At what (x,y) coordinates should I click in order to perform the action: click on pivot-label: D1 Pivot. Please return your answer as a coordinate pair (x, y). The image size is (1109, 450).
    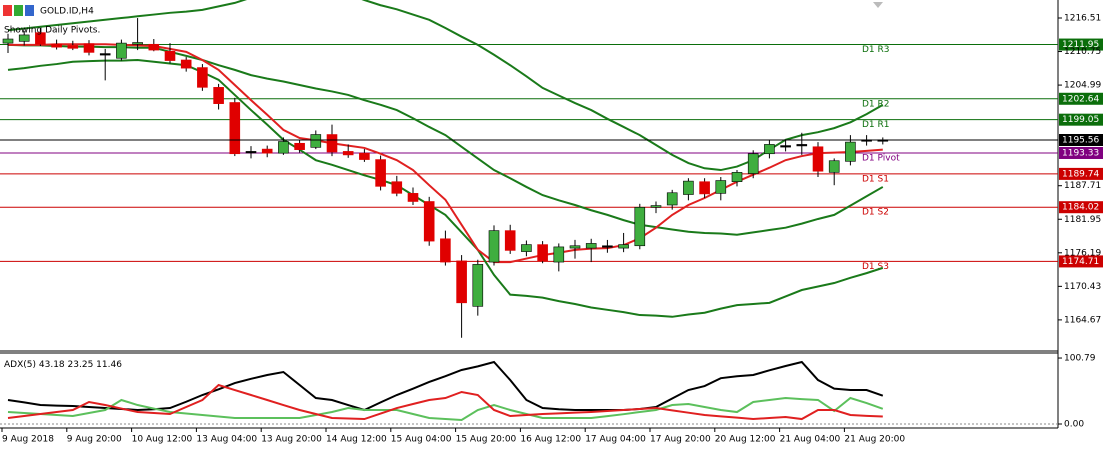
    Looking at the image, I should click on (881, 158).